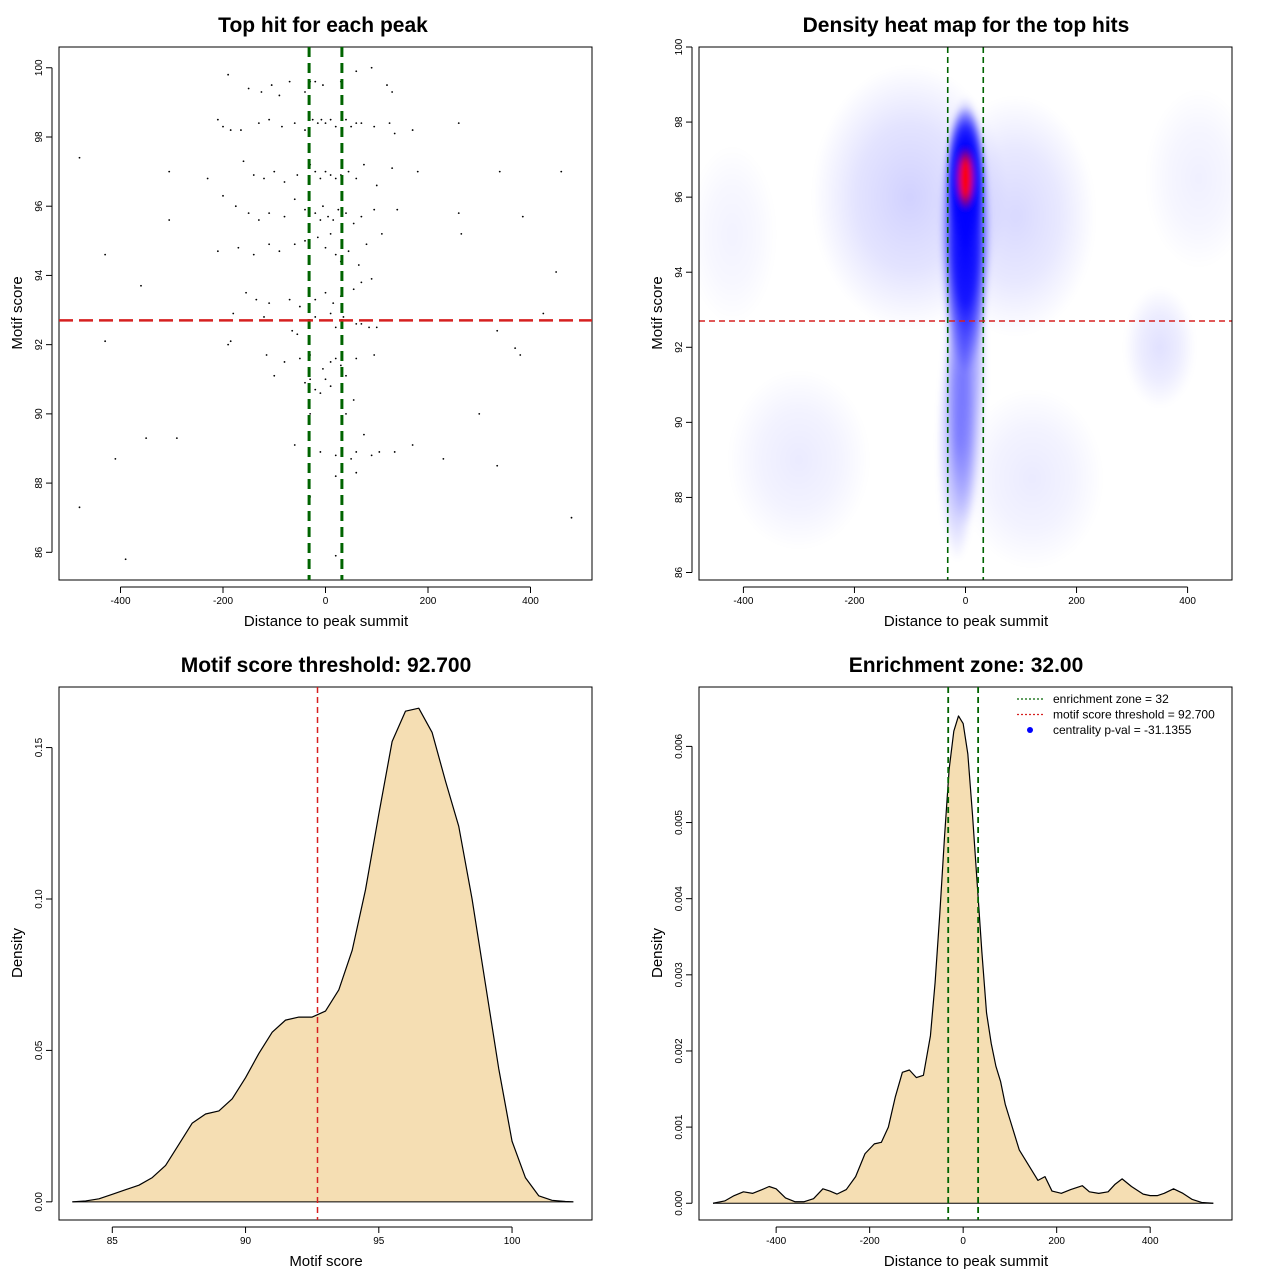 The image size is (1280, 1280). What do you see at coordinates (314, 1236) in the screenshot?
I see `score-density-x-axis: 85 90 95 100` at bounding box center [314, 1236].